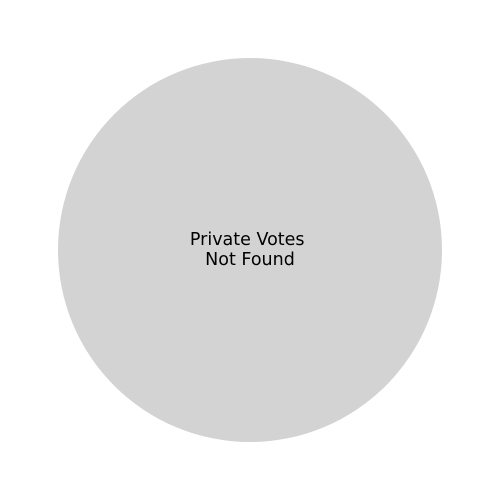 The height and width of the screenshot is (500, 500). I want to click on pie-slice-label: Private Votes Not Found, so click(250, 250).